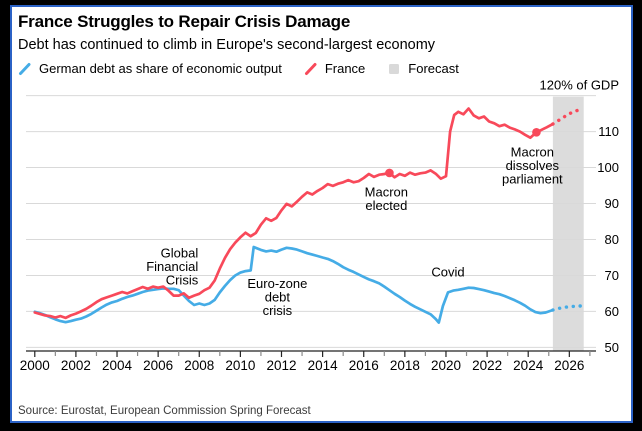 This screenshot has height=431, width=642. Describe the element at coordinates (608, 131) in the screenshot. I see `y-axis-label: 110` at that location.